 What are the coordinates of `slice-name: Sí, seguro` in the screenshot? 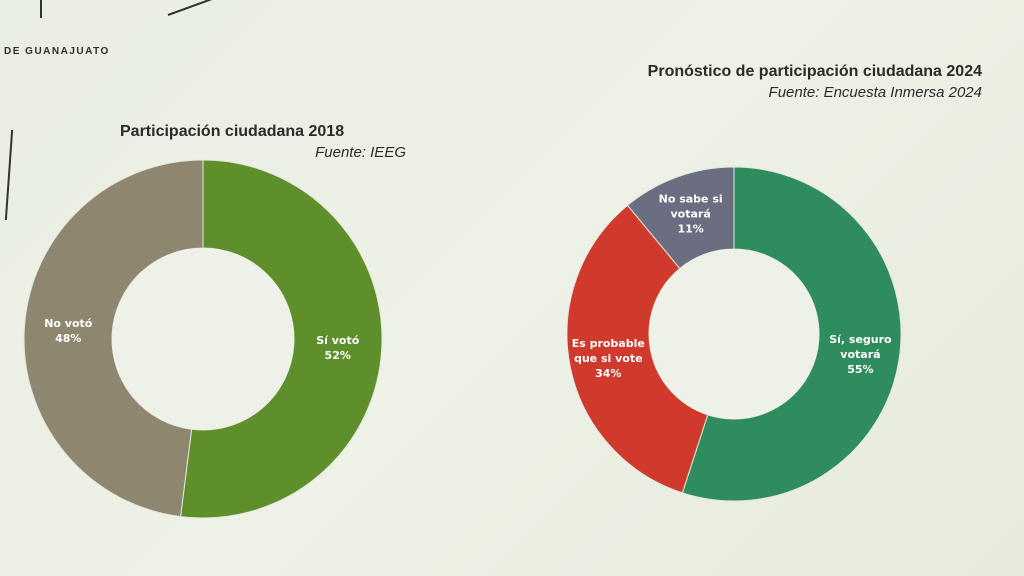 It's located at (860, 339).